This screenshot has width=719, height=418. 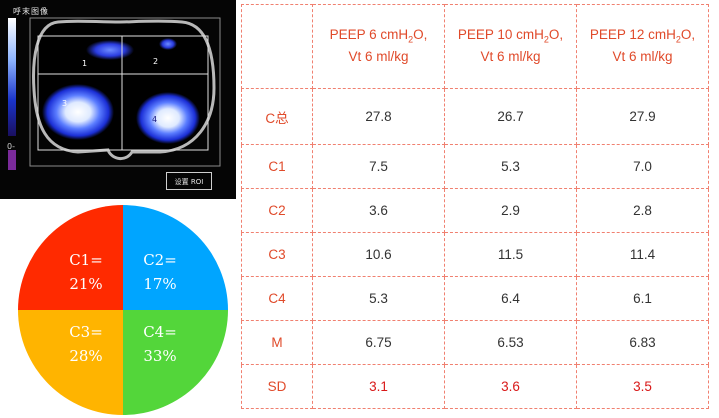 I want to click on table-cell: 7.5, so click(x=378, y=167).